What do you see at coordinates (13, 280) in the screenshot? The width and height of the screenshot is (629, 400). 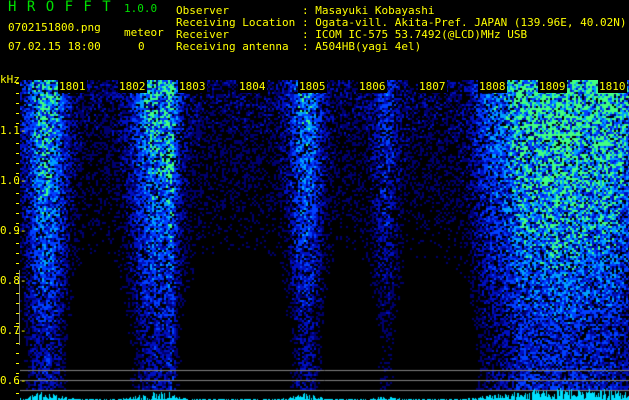 I see `y-tick-label: 0.8-` at bounding box center [13, 280].